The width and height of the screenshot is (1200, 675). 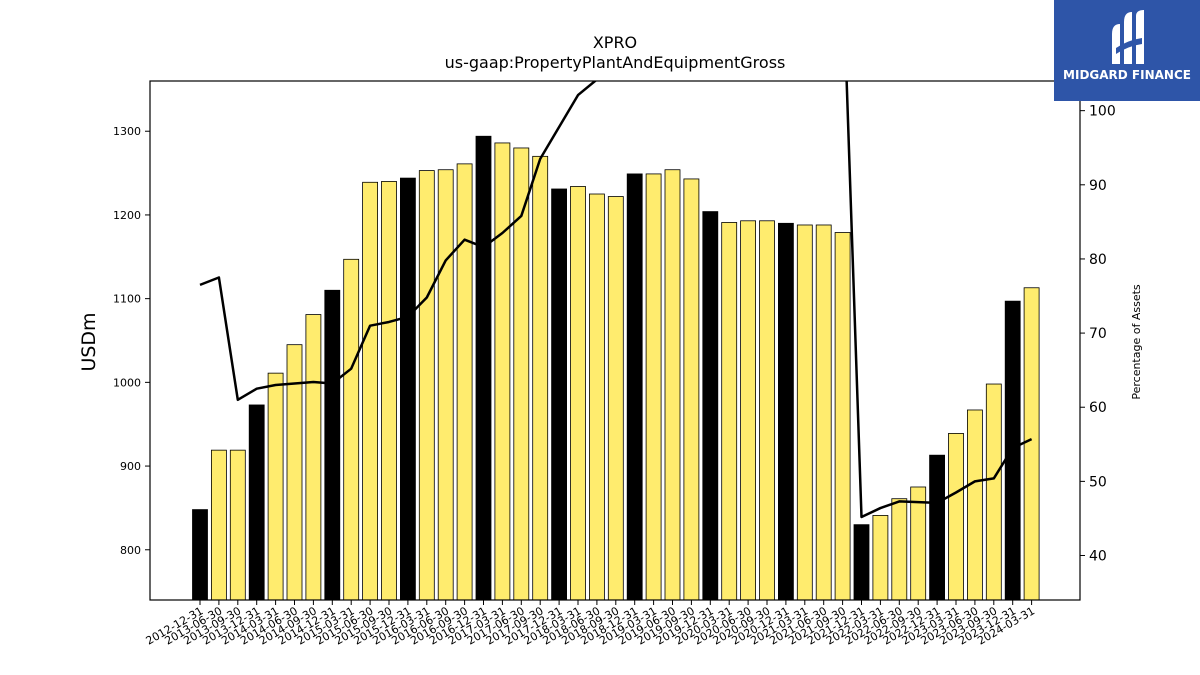 I want to click on y2-tick-label: 70, so click(x=1098, y=334).